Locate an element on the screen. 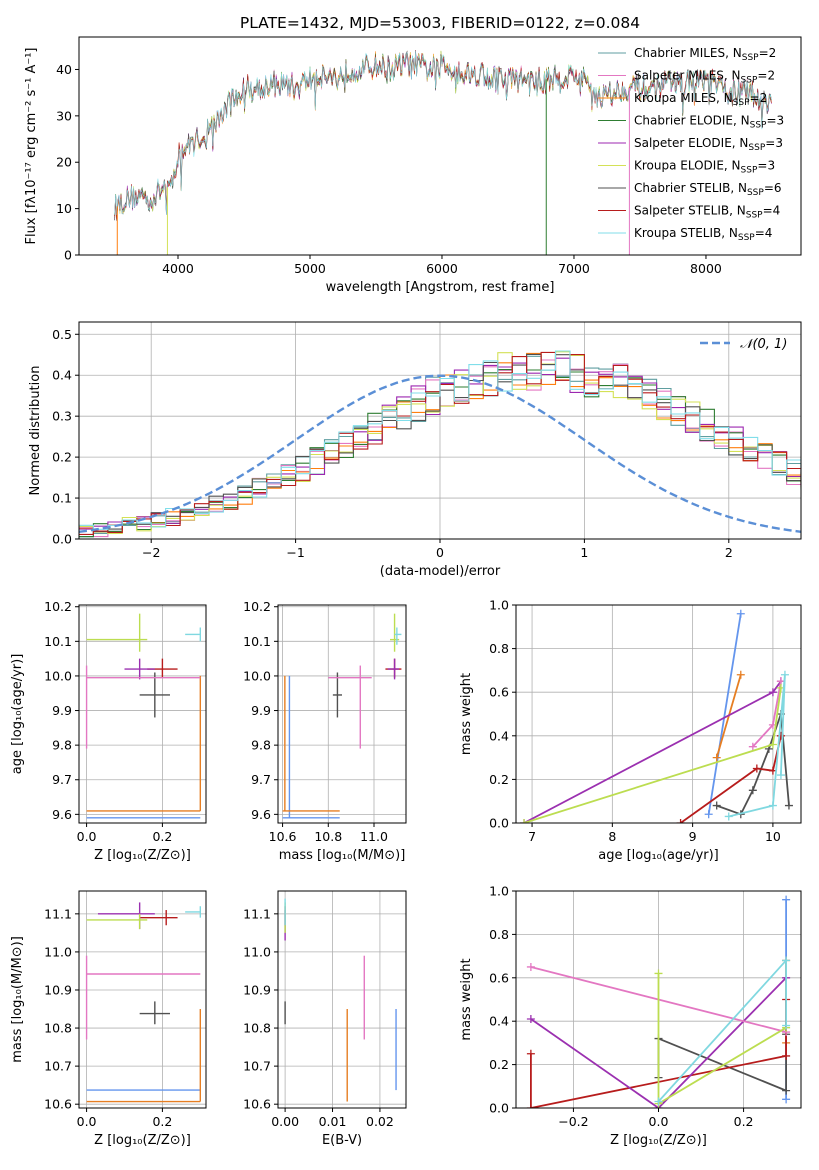 The width and height of the screenshot is (819, 1170). y-tick-label: 9.8 is located at coordinates (261, 745).